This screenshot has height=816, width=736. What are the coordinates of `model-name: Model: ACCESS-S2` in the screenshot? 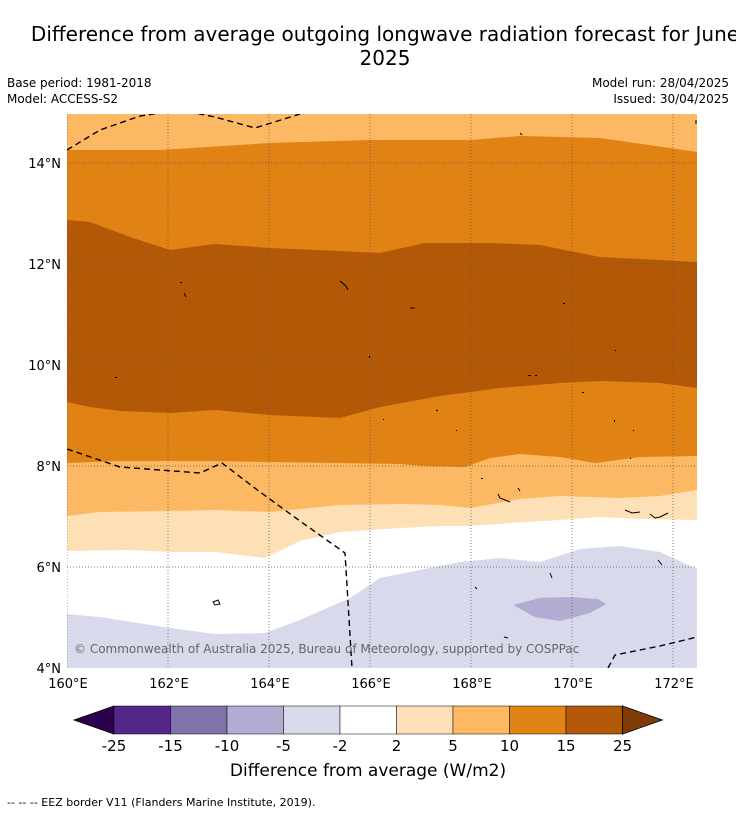 It's located at (63, 99).